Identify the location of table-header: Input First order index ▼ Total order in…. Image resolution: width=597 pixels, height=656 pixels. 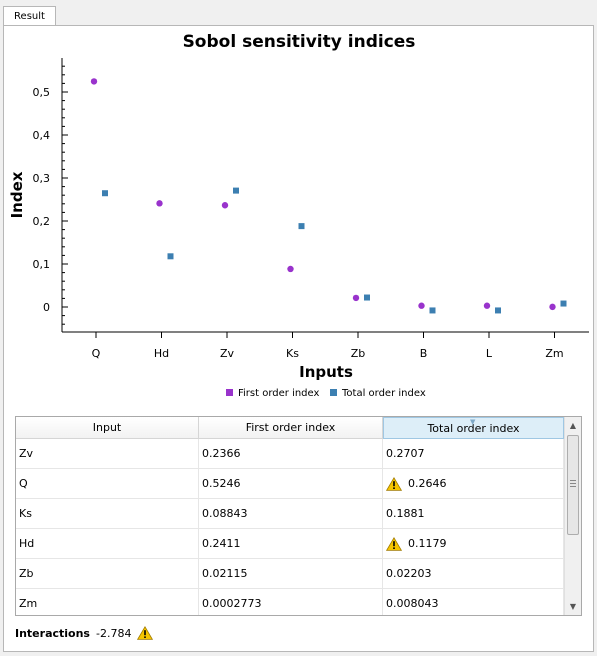
(290, 428).